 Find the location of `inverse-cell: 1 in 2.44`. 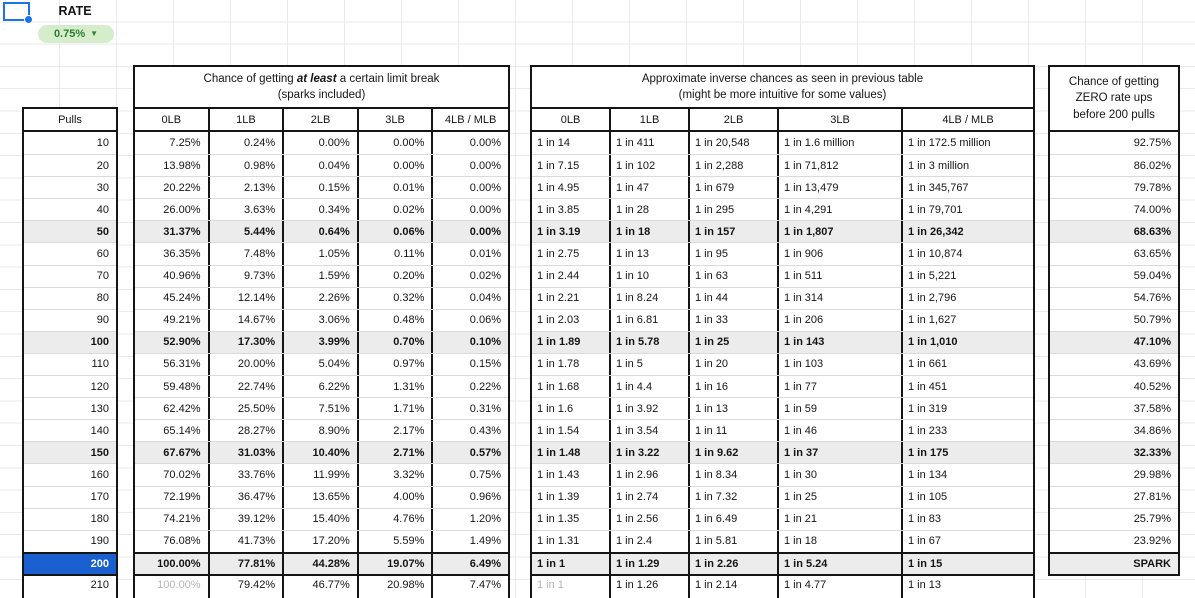

inverse-cell: 1 in 2.44 is located at coordinates (571, 276).